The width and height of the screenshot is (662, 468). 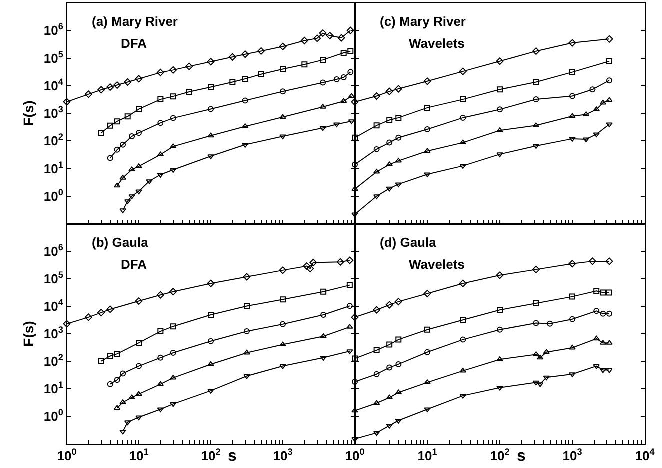 What do you see at coordinates (645, 455) in the screenshot?
I see `x-tick-label: 10$^{4}$` at bounding box center [645, 455].